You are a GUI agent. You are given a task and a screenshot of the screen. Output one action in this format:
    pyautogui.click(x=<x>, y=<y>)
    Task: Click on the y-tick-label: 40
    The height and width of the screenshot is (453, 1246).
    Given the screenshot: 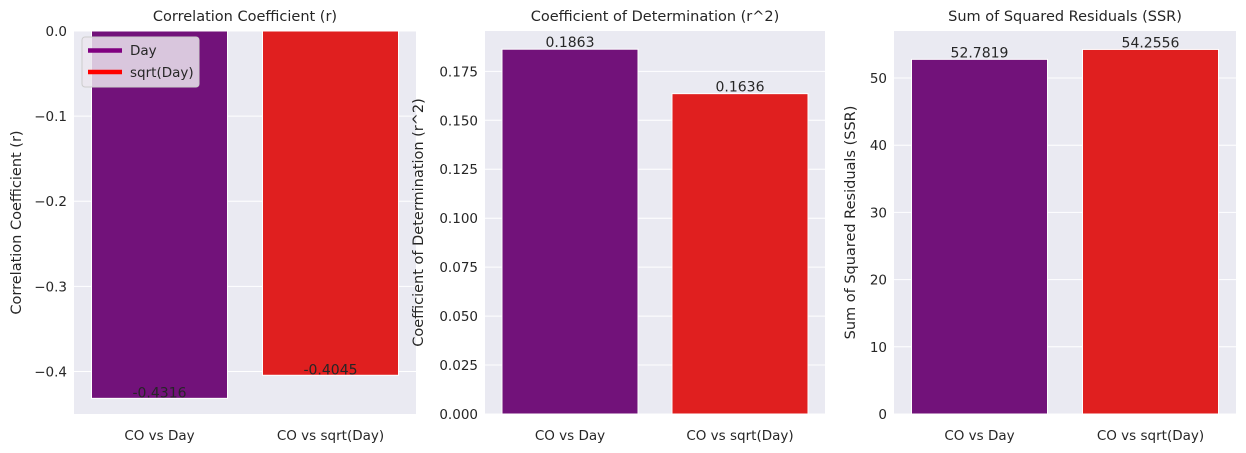 What is the action you would take?
    pyautogui.click(x=878, y=146)
    